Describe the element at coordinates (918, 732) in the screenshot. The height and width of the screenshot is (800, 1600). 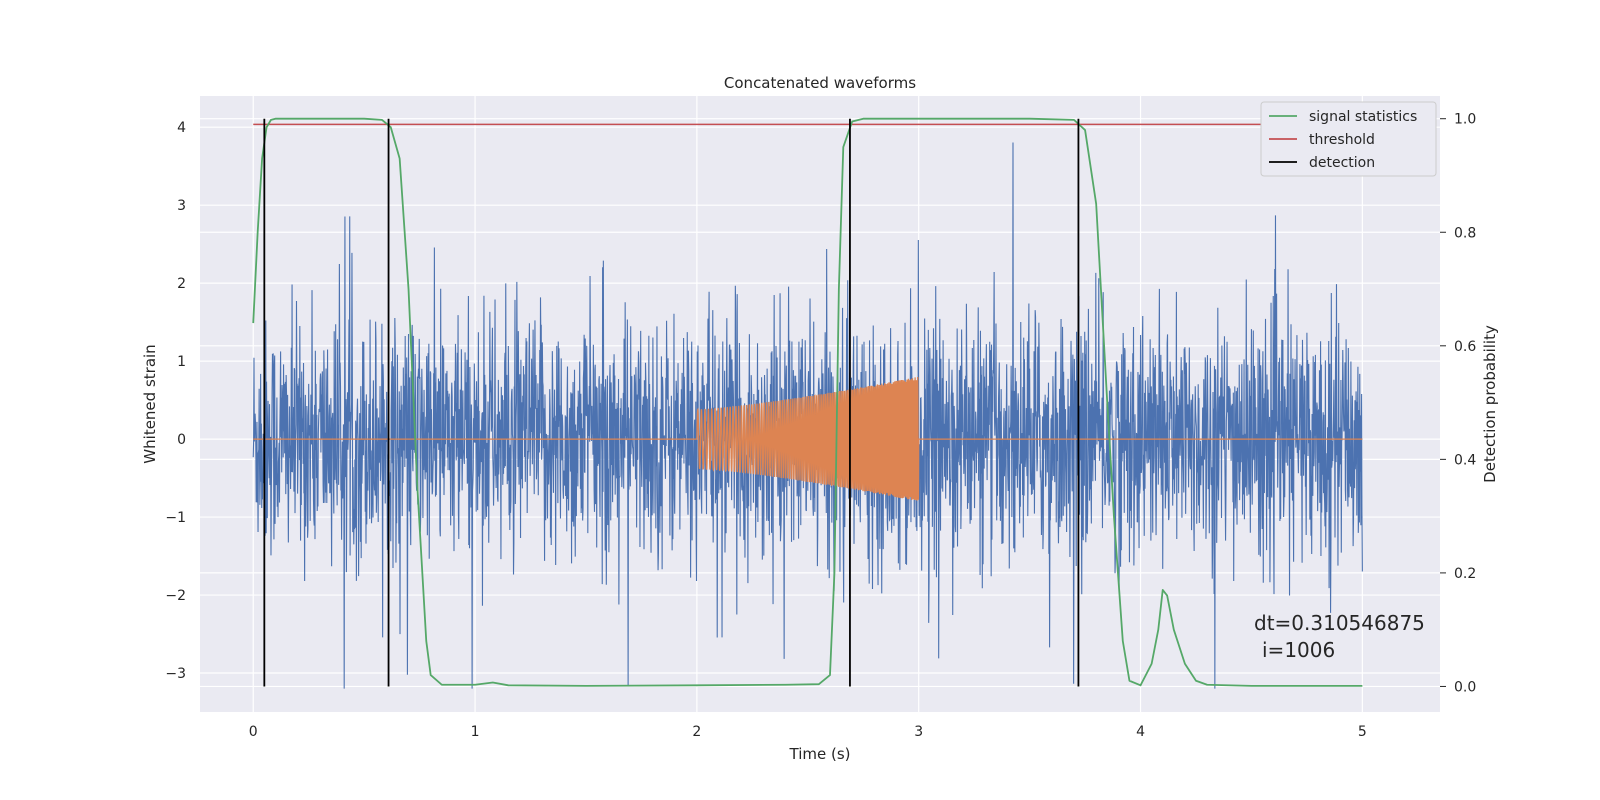
I see `x-tick-label: 3` at that location.